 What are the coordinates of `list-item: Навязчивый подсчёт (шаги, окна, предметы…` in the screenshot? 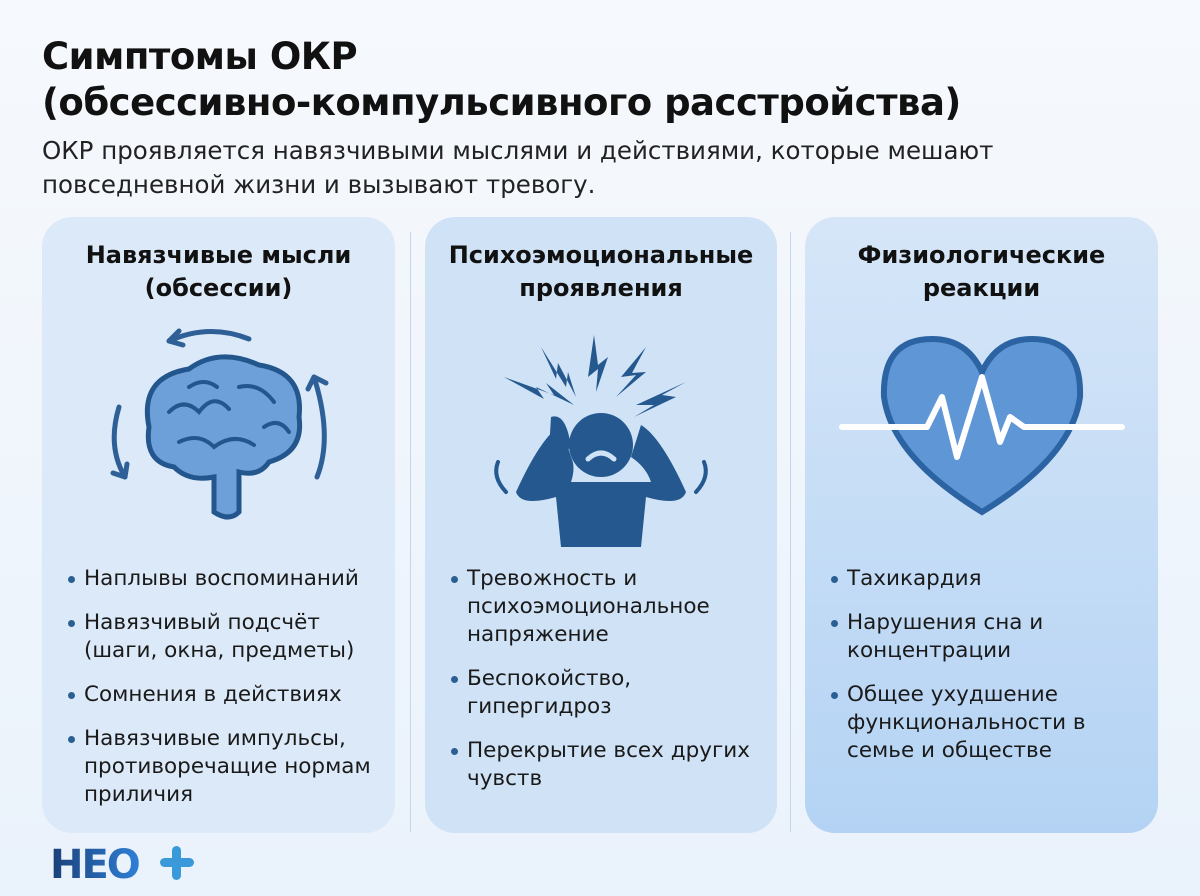 It's located at (226, 637).